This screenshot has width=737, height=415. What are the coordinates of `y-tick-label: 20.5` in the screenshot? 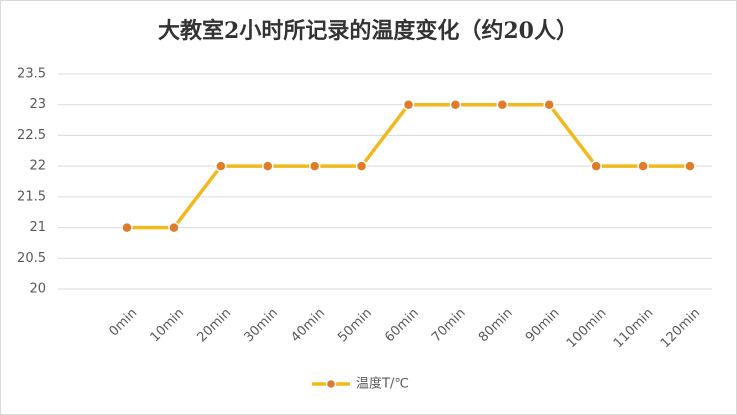 It's located at (31, 258).